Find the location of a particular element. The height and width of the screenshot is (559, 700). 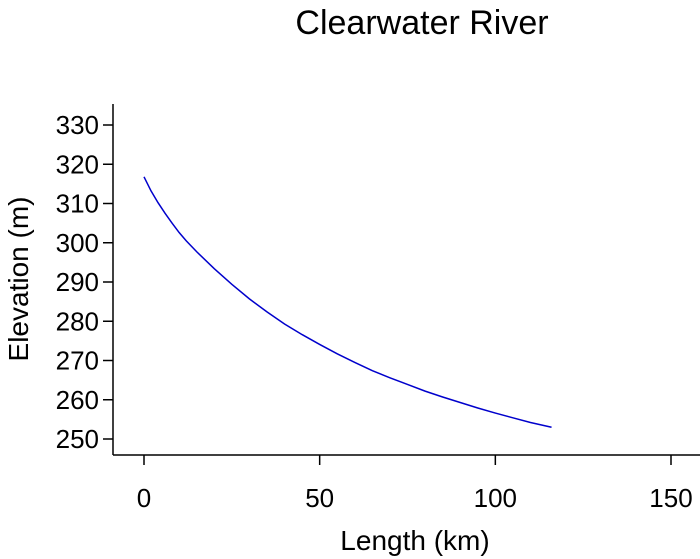

y-tick-label: 280 is located at coordinates (77, 321).